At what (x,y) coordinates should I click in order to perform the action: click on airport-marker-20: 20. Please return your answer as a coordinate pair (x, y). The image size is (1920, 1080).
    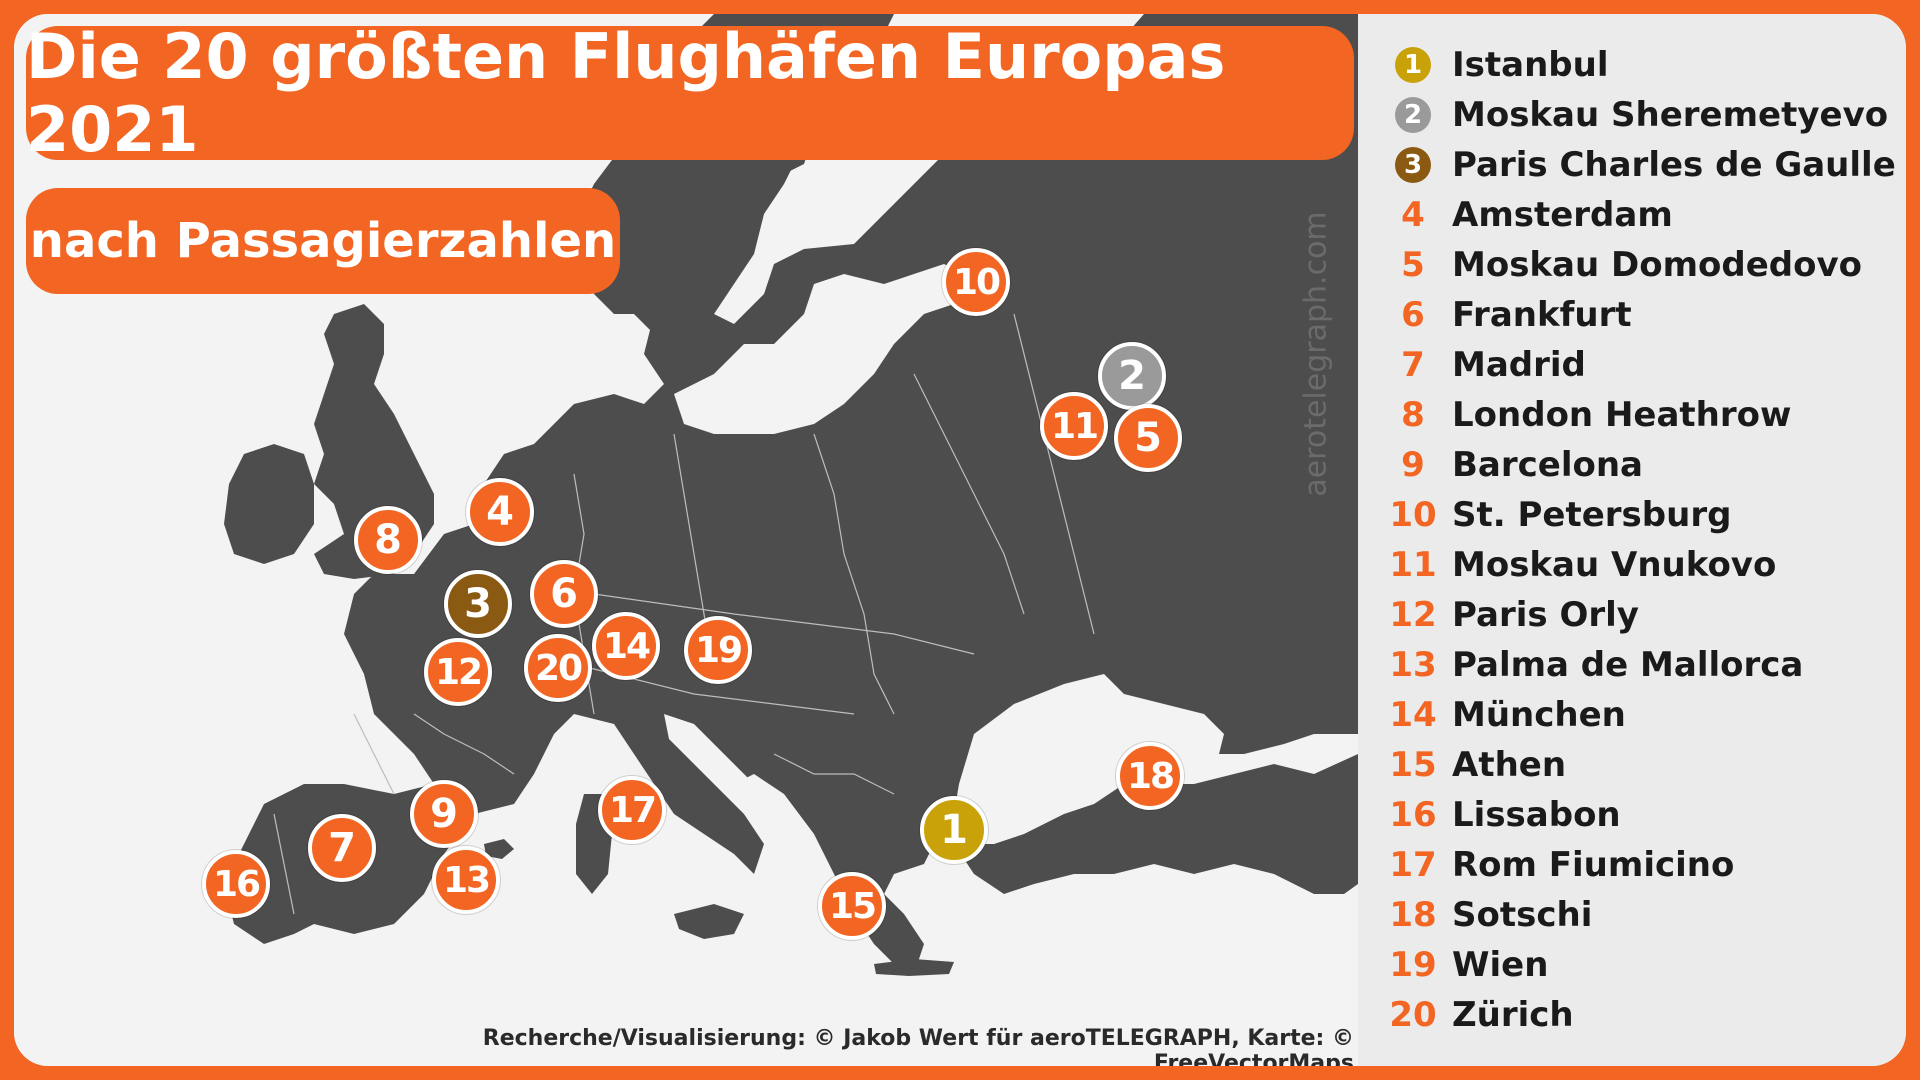
    Looking at the image, I should click on (558, 668).